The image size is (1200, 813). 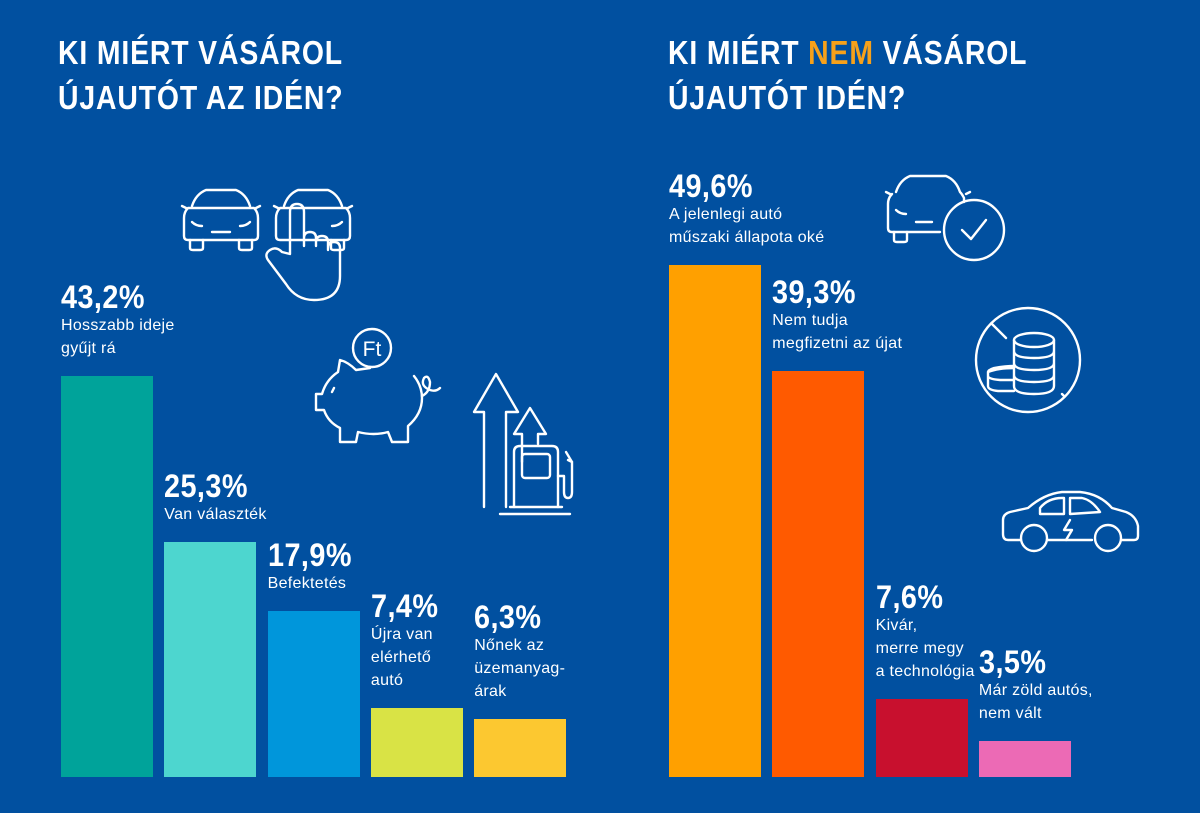 I want to click on piggy-bank-forint-icon: Ft, so click(x=378, y=385).